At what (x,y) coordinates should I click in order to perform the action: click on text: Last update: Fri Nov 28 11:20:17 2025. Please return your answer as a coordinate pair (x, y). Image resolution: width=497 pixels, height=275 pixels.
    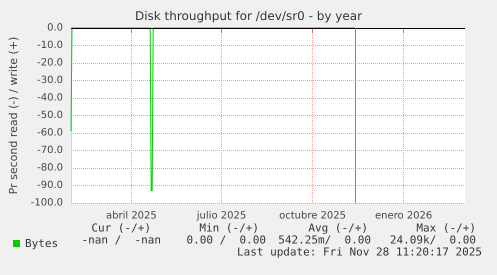
    Looking at the image, I should click on (359, 252).